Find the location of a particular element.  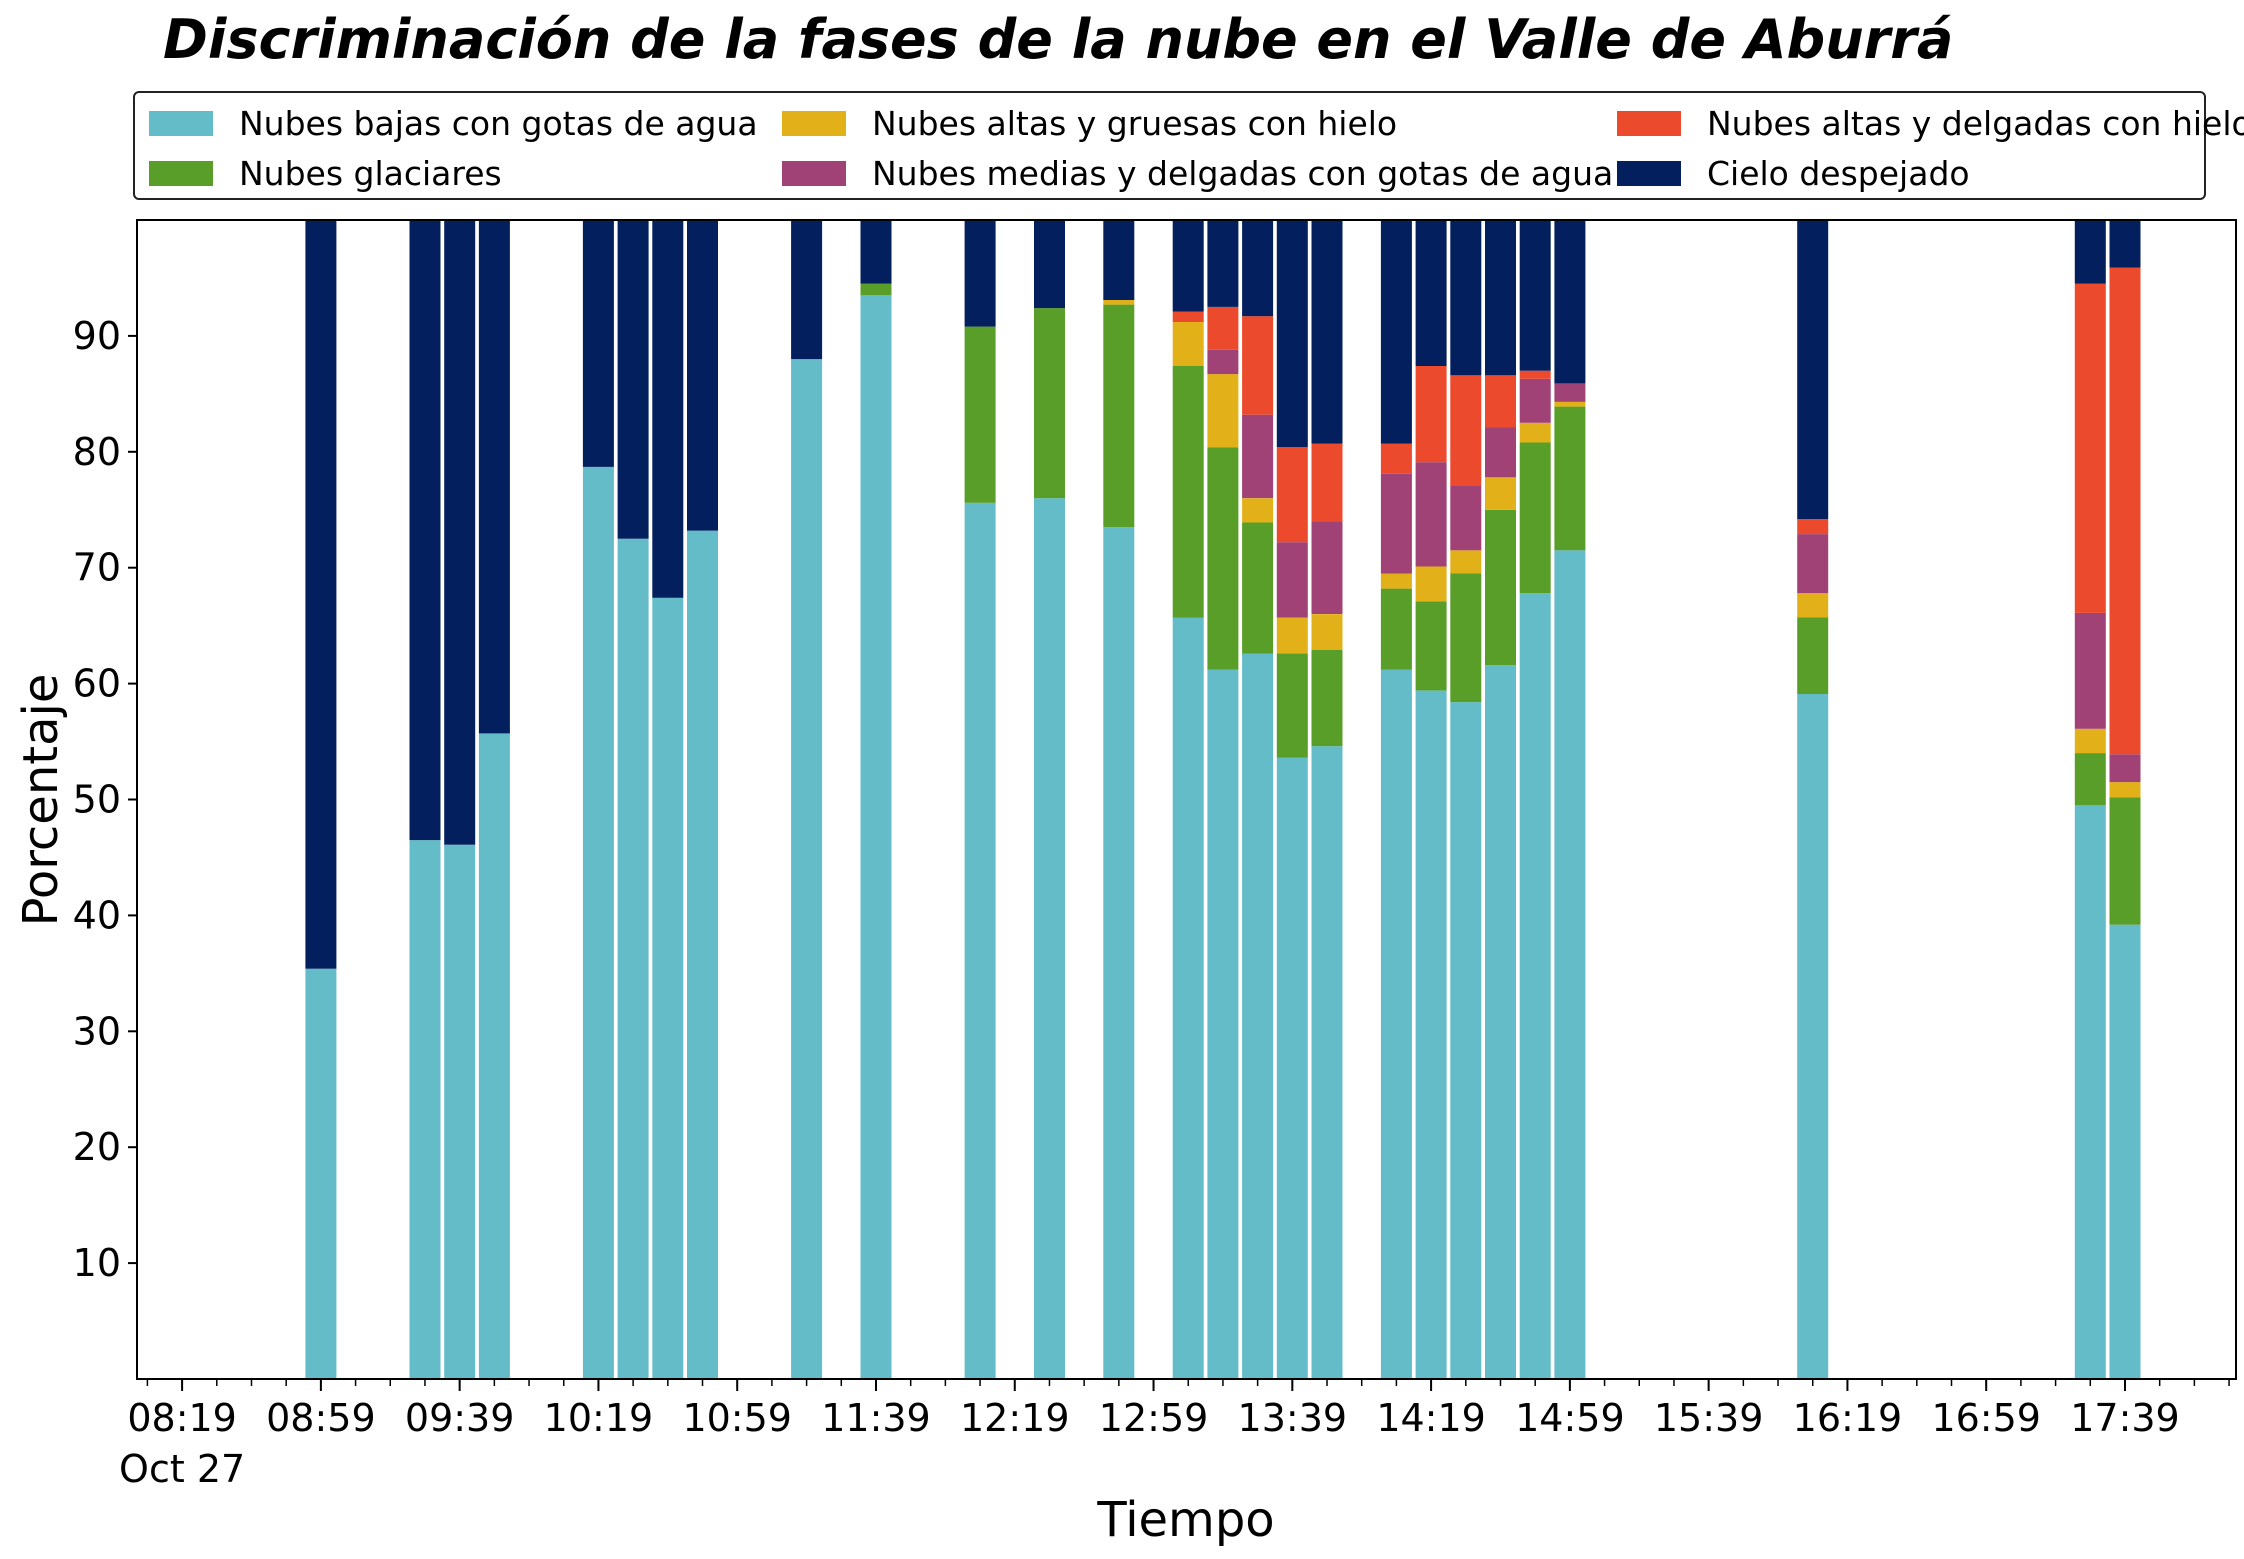

x-tick-label: 15:39 is located at coordinates (1709, 1418).